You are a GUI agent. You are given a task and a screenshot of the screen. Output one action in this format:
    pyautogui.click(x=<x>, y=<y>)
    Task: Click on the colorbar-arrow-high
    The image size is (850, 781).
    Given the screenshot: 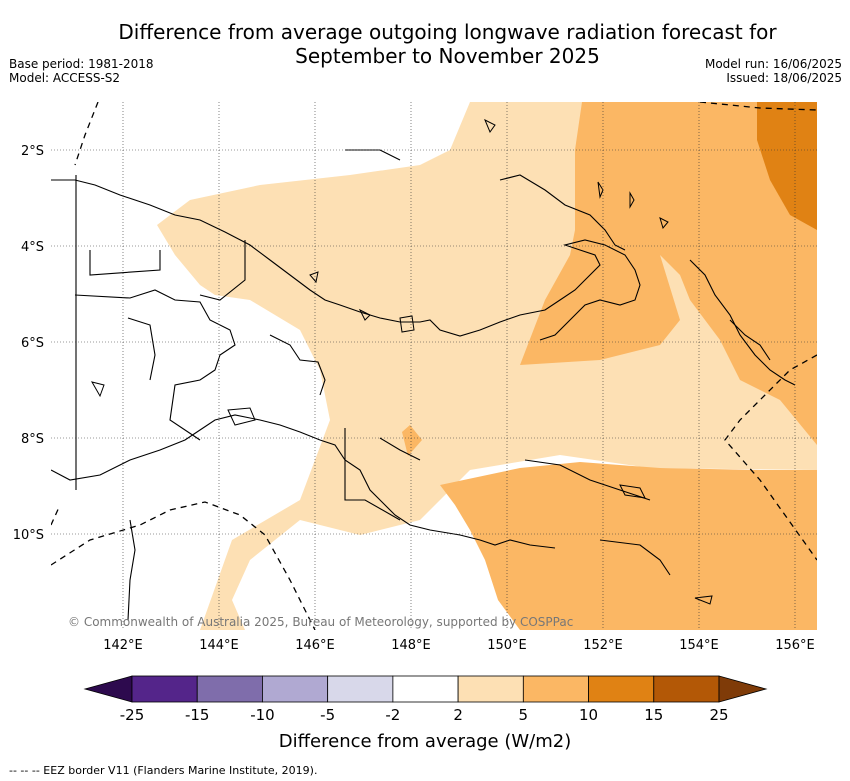 What is the action you would take?
    pyautogui.click(x=743, y=689)
    